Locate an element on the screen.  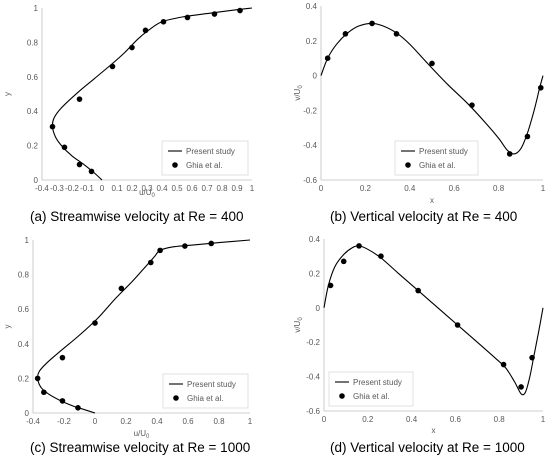
x-tick-label: 0.2 is located at coordinates (126, 421).